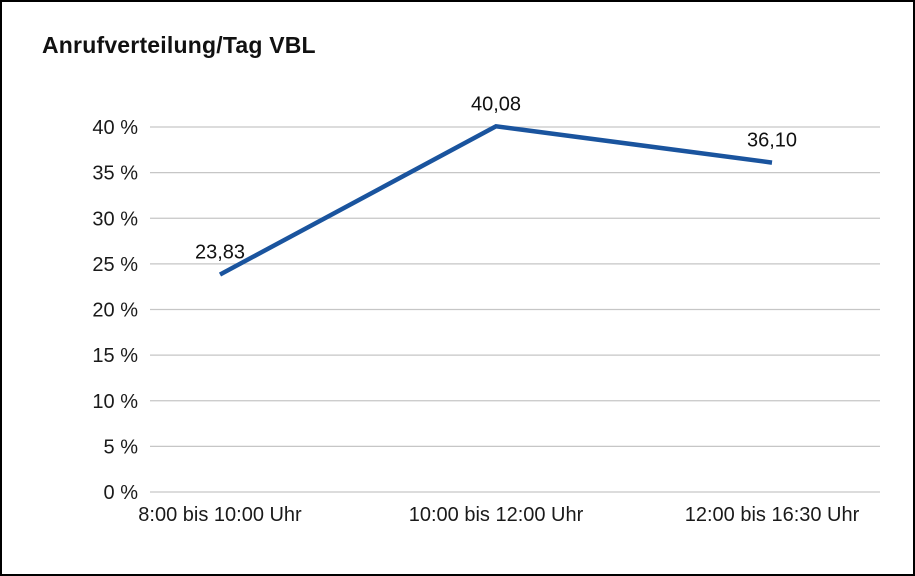  I want to click on y-tick-label: 15 %, so click(115, 356).